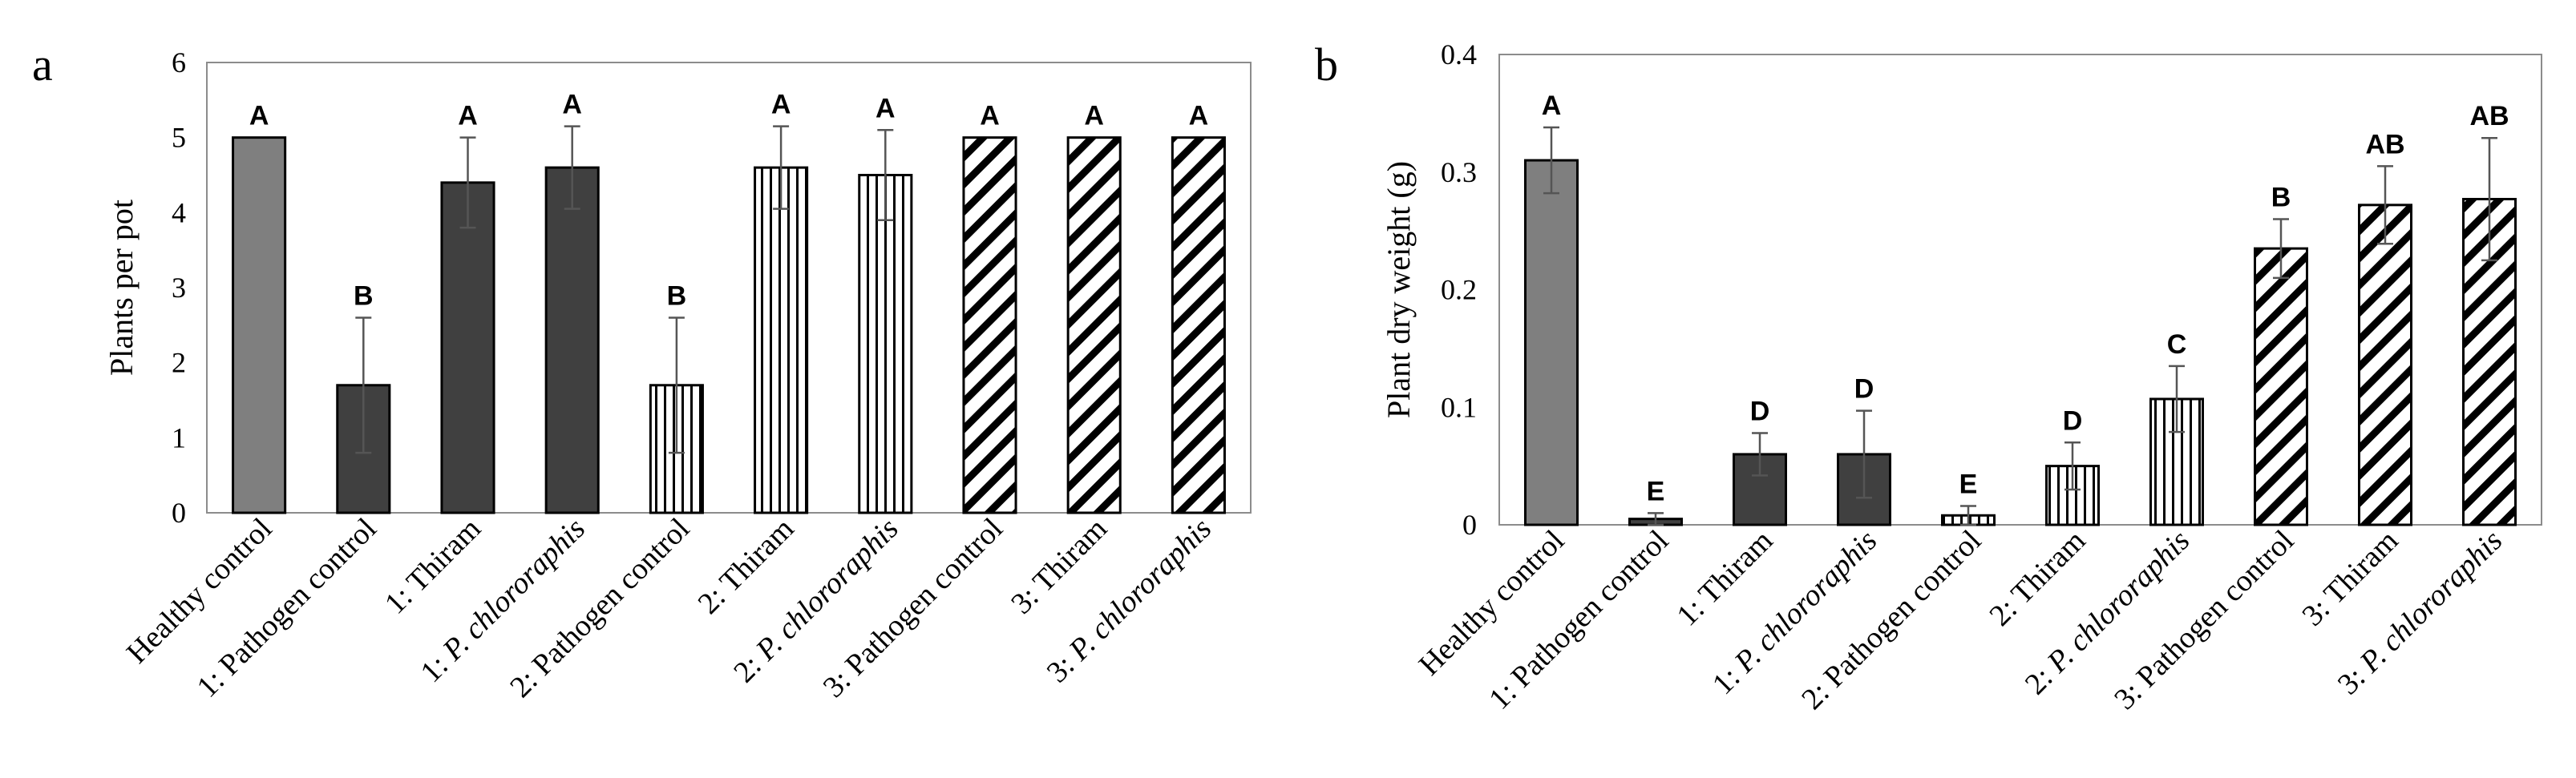 This screenshot has height=778, width=2576. I want to click on y-tick-label: 0.4, so click(1459, 54).